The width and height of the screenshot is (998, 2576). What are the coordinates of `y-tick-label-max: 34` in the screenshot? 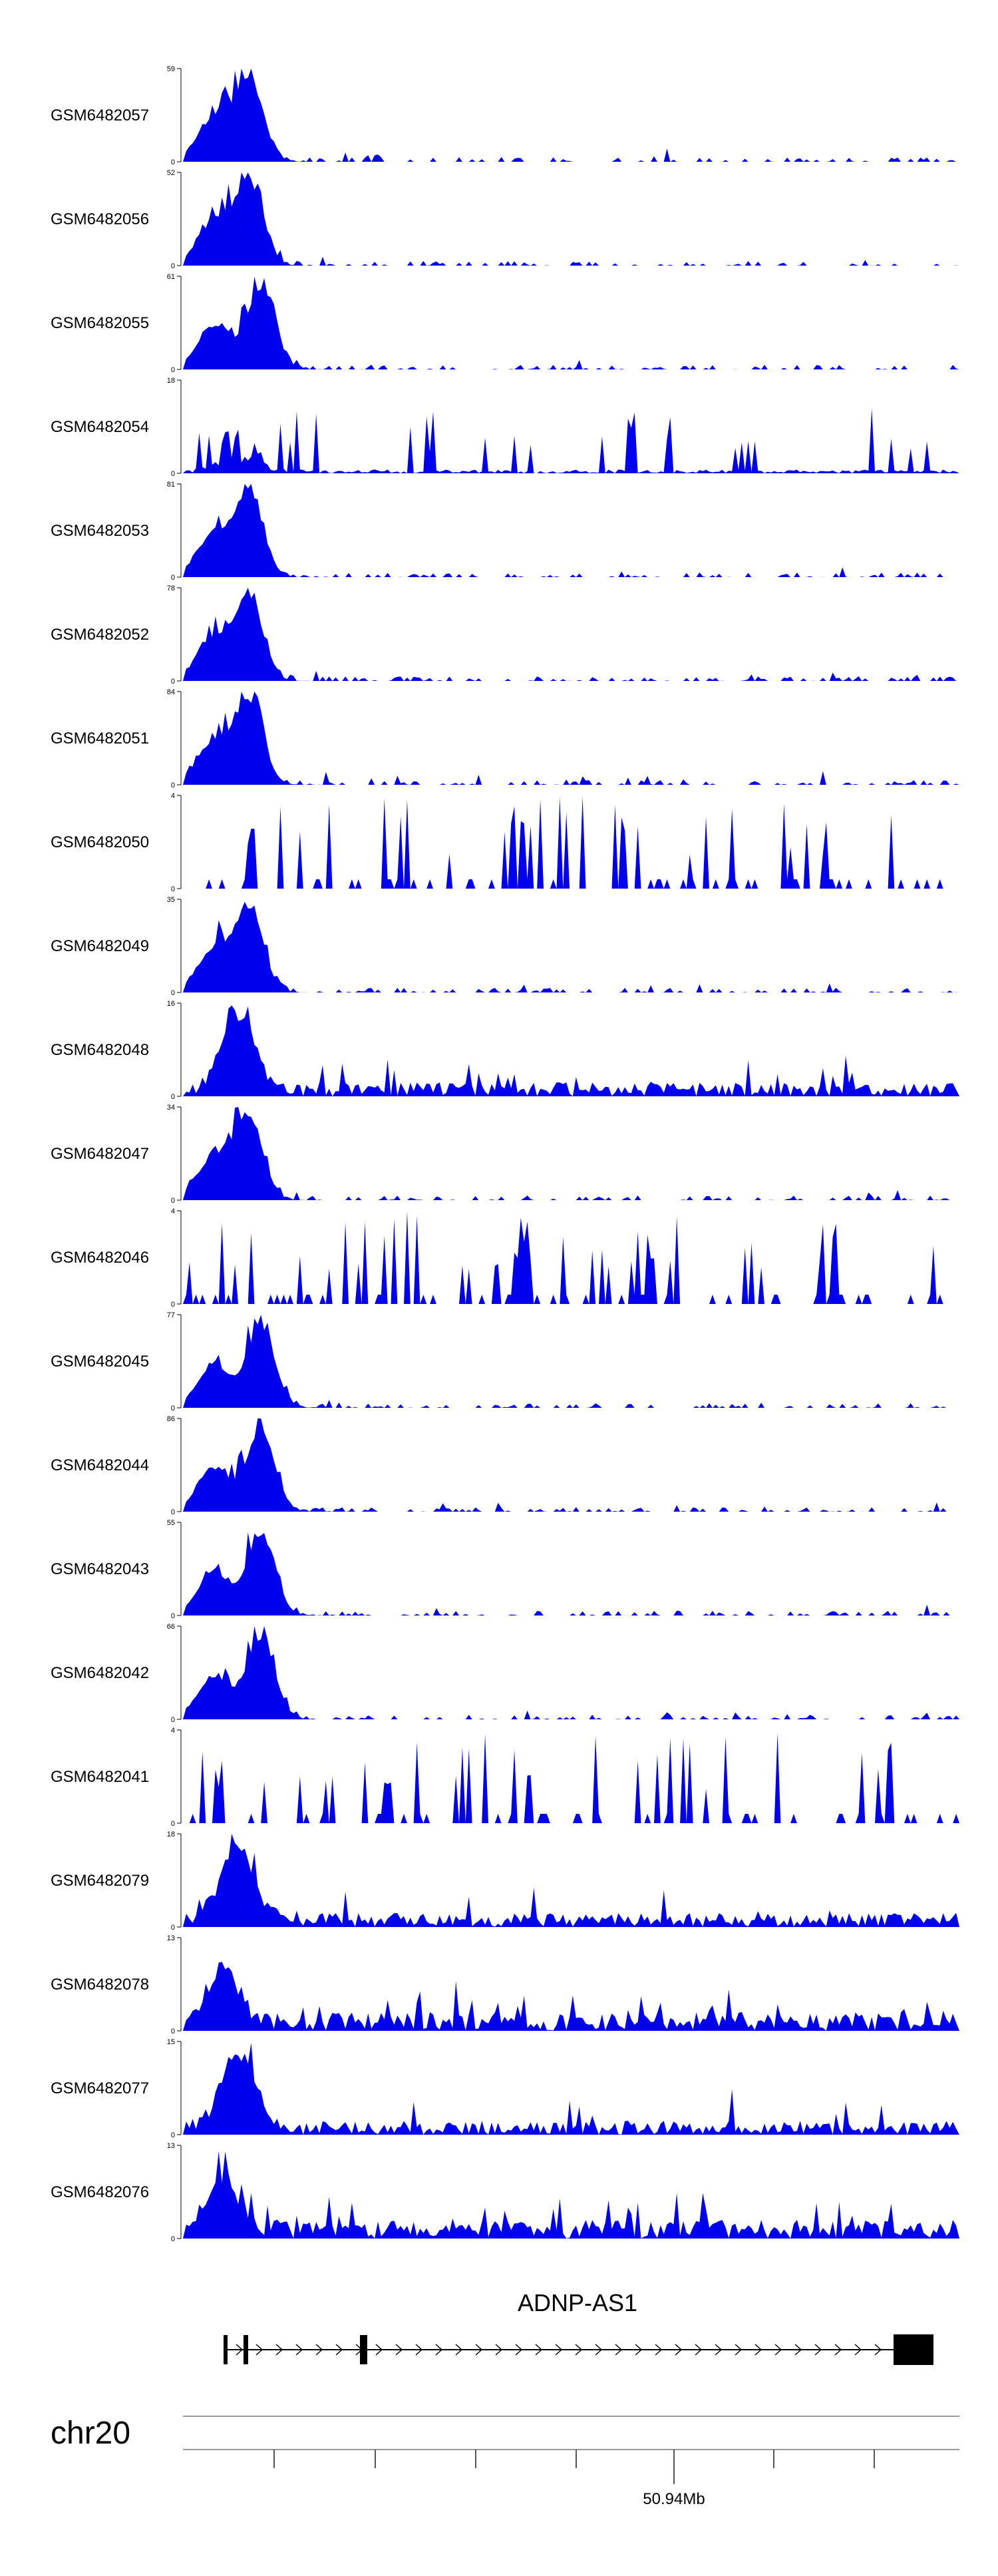 It's located at (171, 1108).